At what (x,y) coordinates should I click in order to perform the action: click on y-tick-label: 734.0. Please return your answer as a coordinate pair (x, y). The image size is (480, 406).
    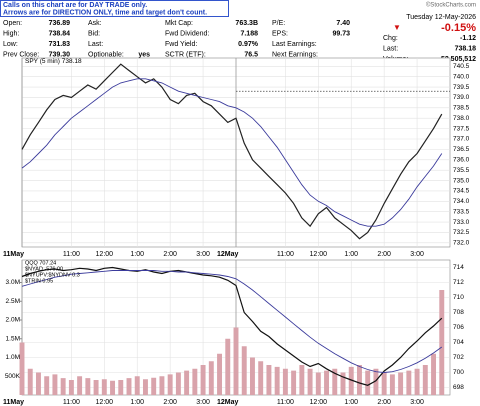
    Looking at the image, I should click on (461, 201).